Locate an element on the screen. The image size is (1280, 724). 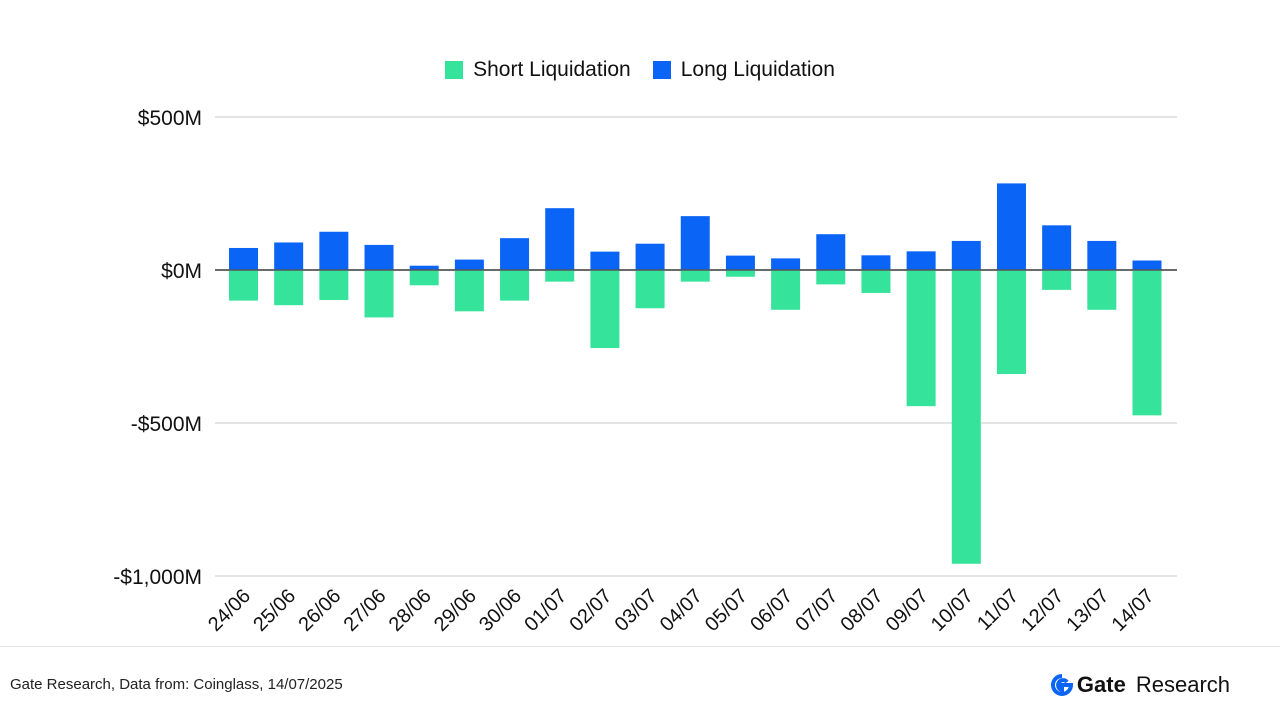
x-tick-label: 04/07 is located at coordinates (681, 610).